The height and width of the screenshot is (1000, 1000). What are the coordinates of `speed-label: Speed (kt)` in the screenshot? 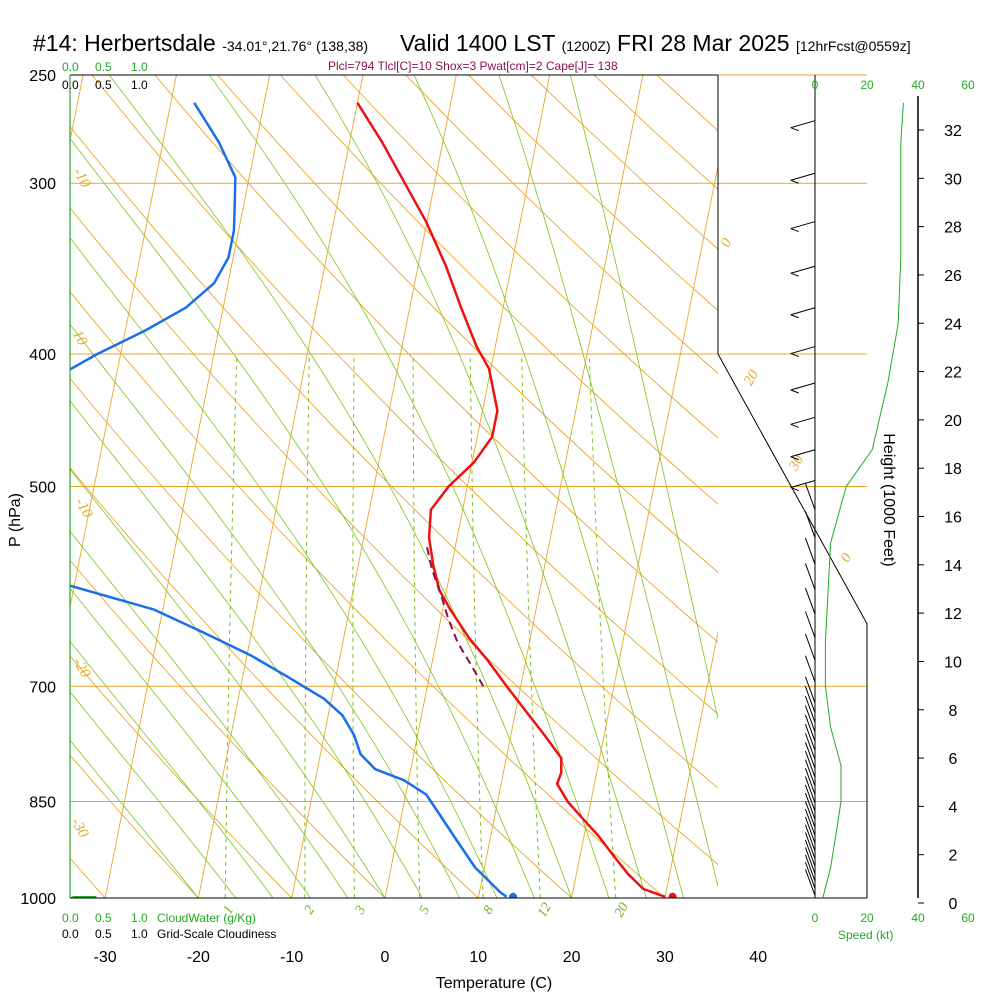 It's located at (865, 935).